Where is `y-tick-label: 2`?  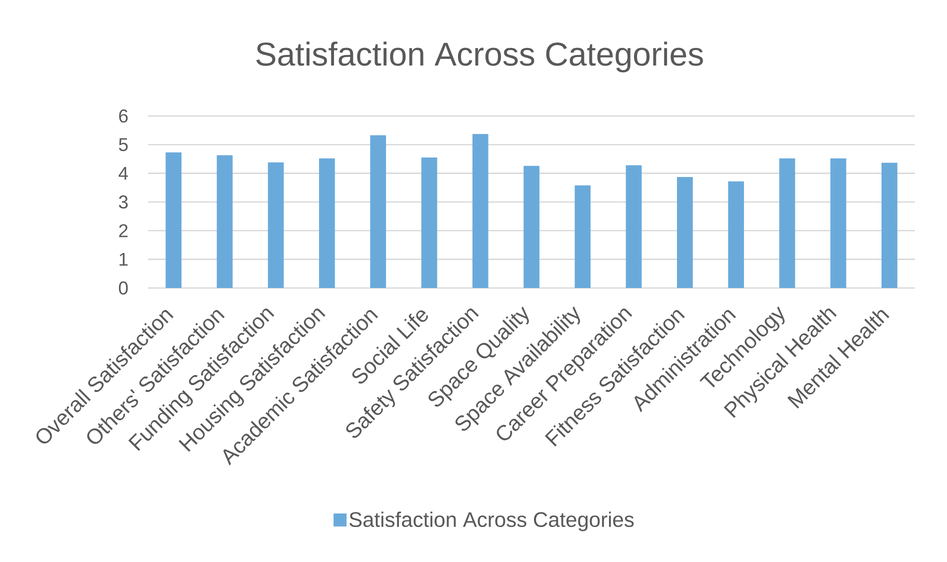 y-tick-label: 2 is located at coordinates (123, 231).